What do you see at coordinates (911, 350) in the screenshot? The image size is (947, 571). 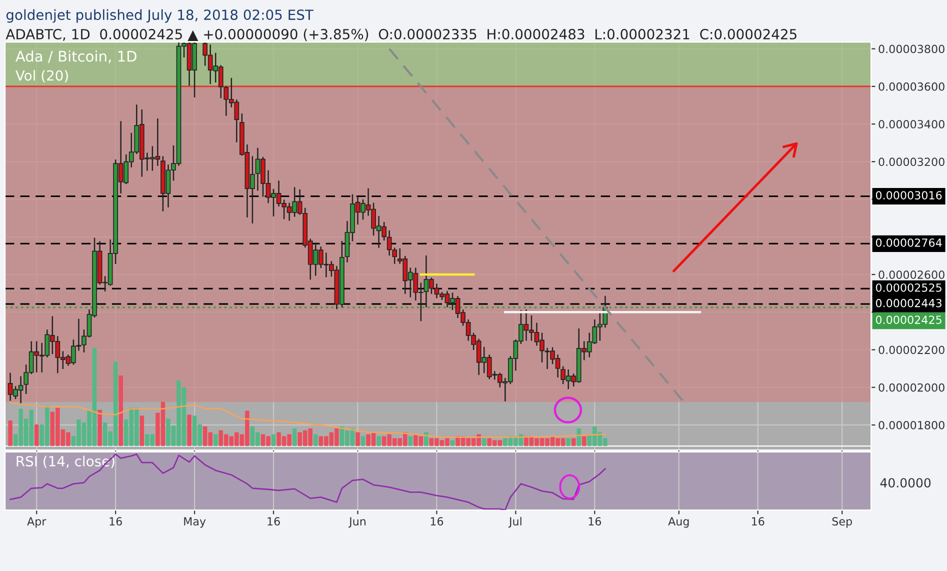 I see `y-tick-label: 0.00002200` at bounding box center [911, 350].